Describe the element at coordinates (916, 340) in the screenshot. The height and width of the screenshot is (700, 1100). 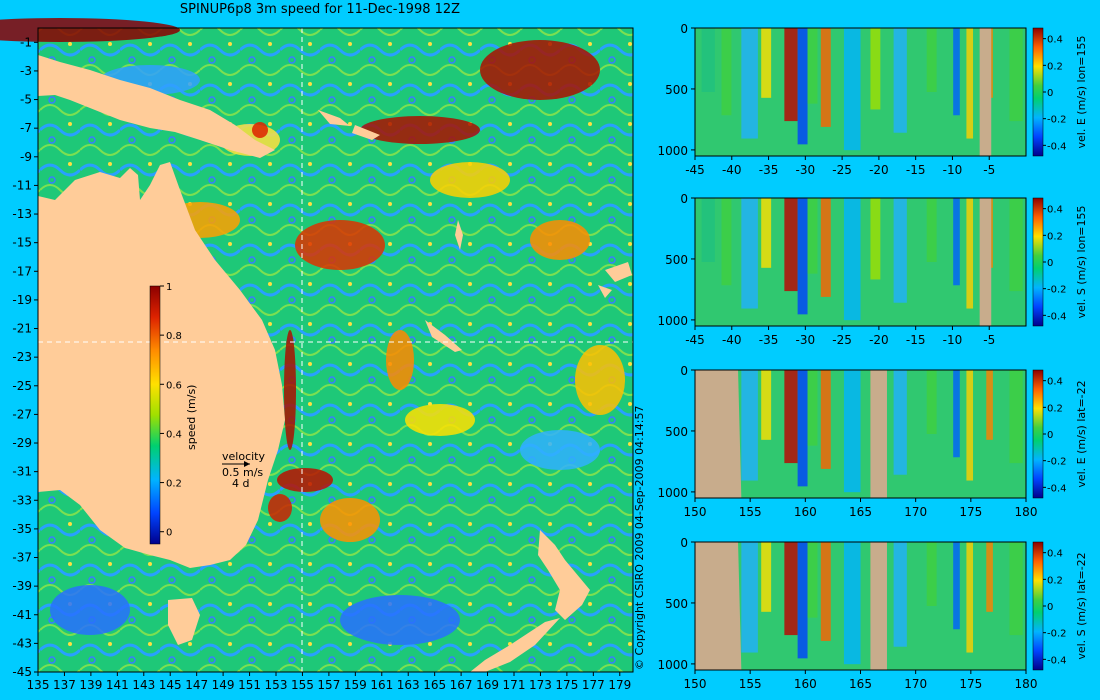
I see `section-x-tick-label: -15` at that location.